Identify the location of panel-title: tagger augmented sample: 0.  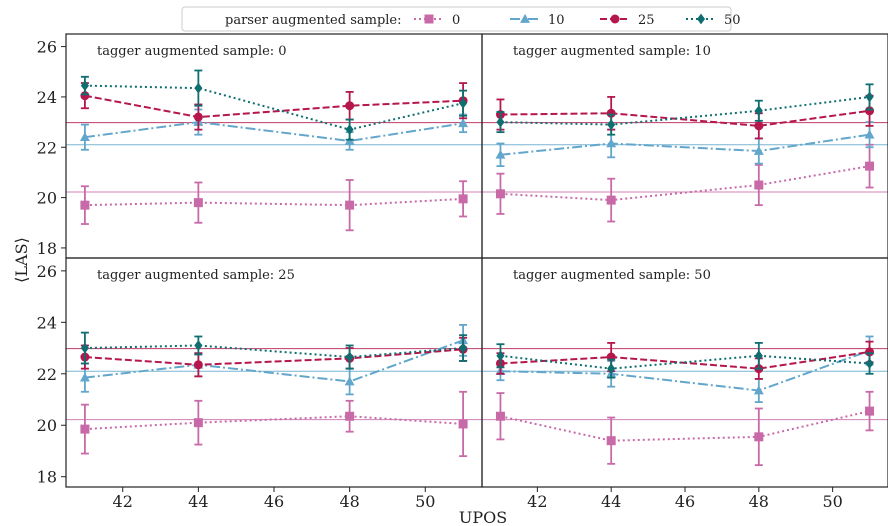
(192, 51).